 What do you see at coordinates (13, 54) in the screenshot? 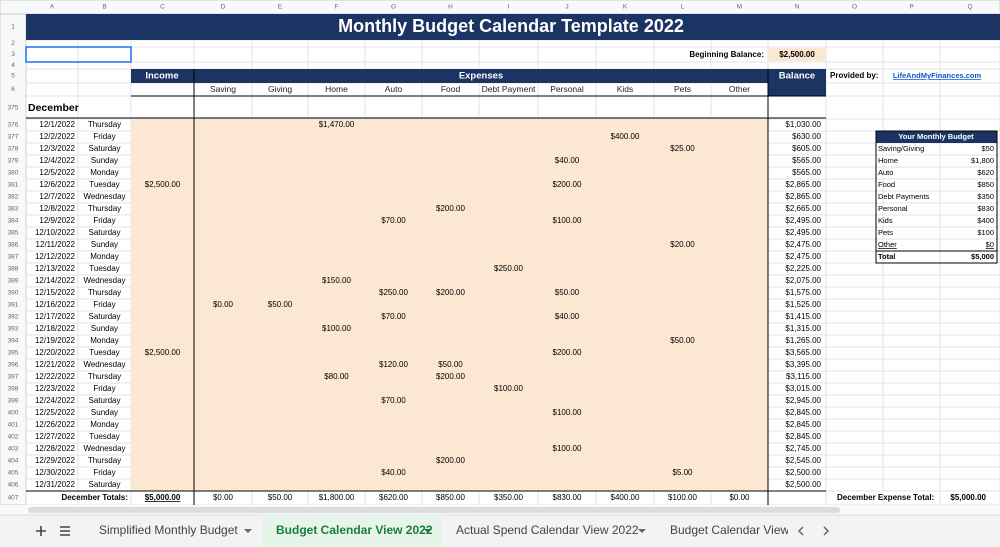
I see `row-number: 3` at bounding box center [13, 54].